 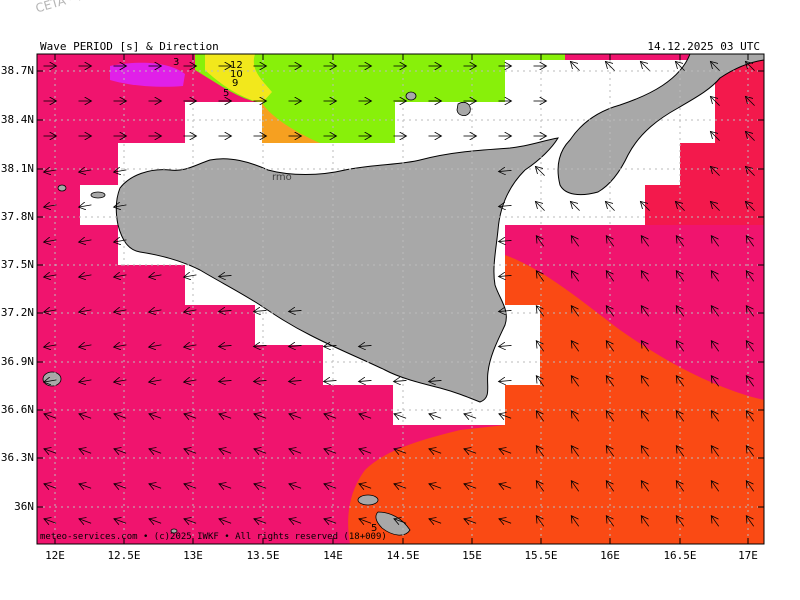 What do you see at coordinates (17, 312) in the screenshot?
I see `latitude-tick-label: 37.2N` at bounding box center [17, 312].